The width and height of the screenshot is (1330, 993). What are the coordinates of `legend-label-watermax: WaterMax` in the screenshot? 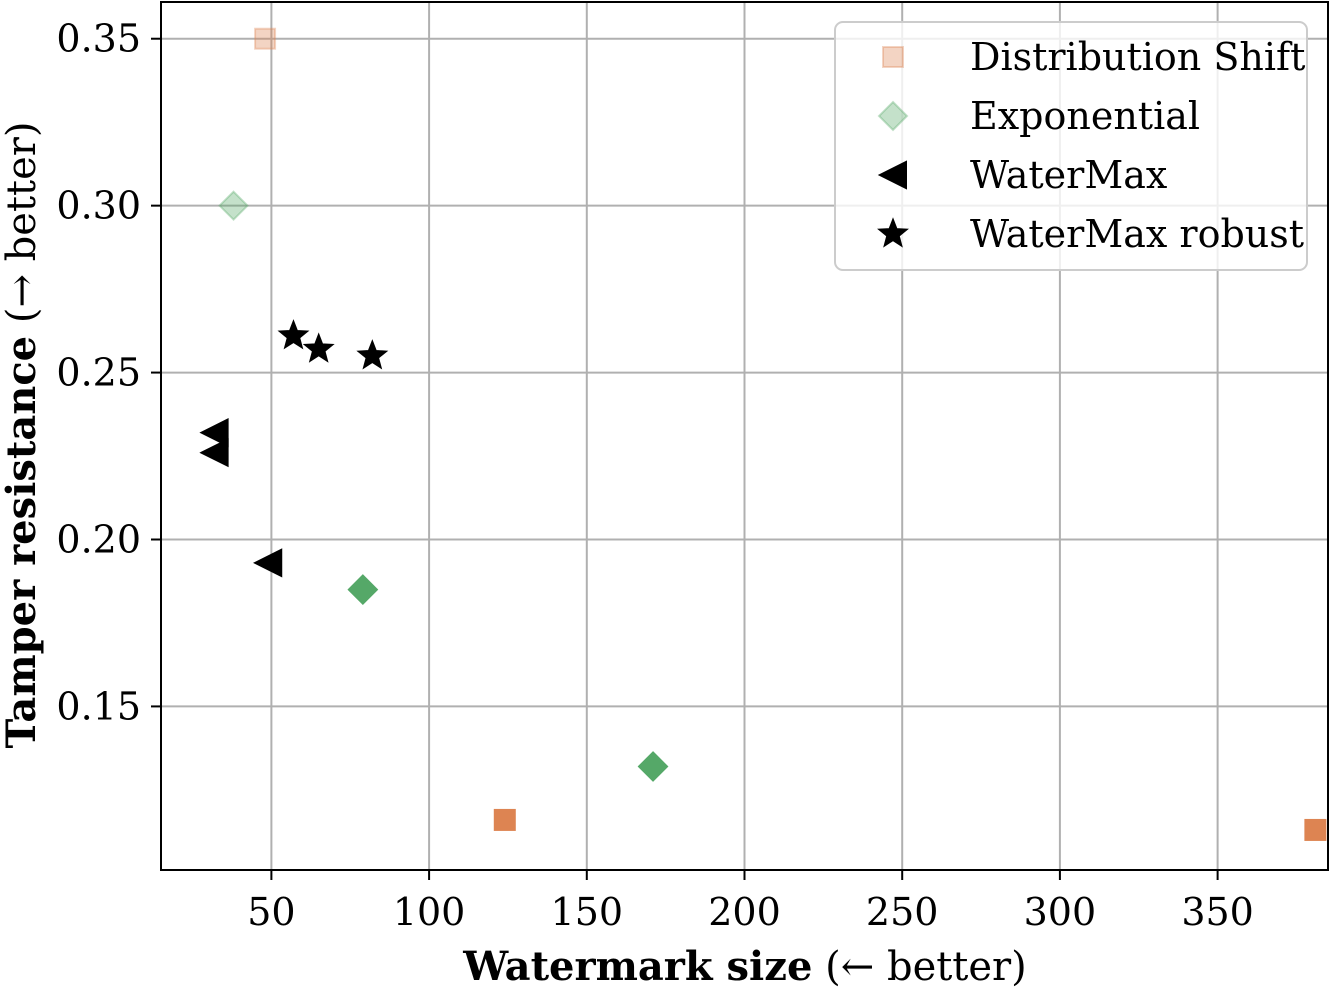 It's located at (1068, 175).